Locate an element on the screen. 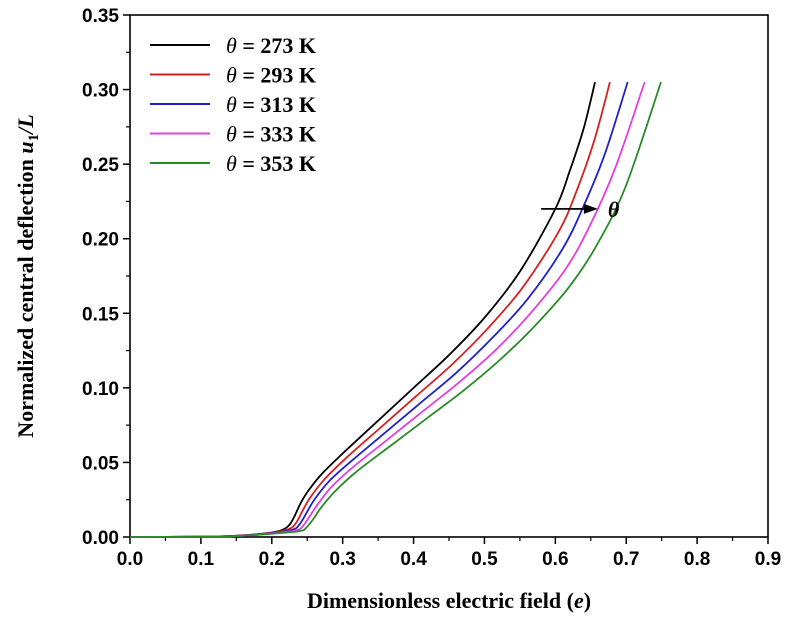 The width and height of the screenshot is (787, 625). legend-entry-2: θ = 293 K is located at coordinates (271, 75).